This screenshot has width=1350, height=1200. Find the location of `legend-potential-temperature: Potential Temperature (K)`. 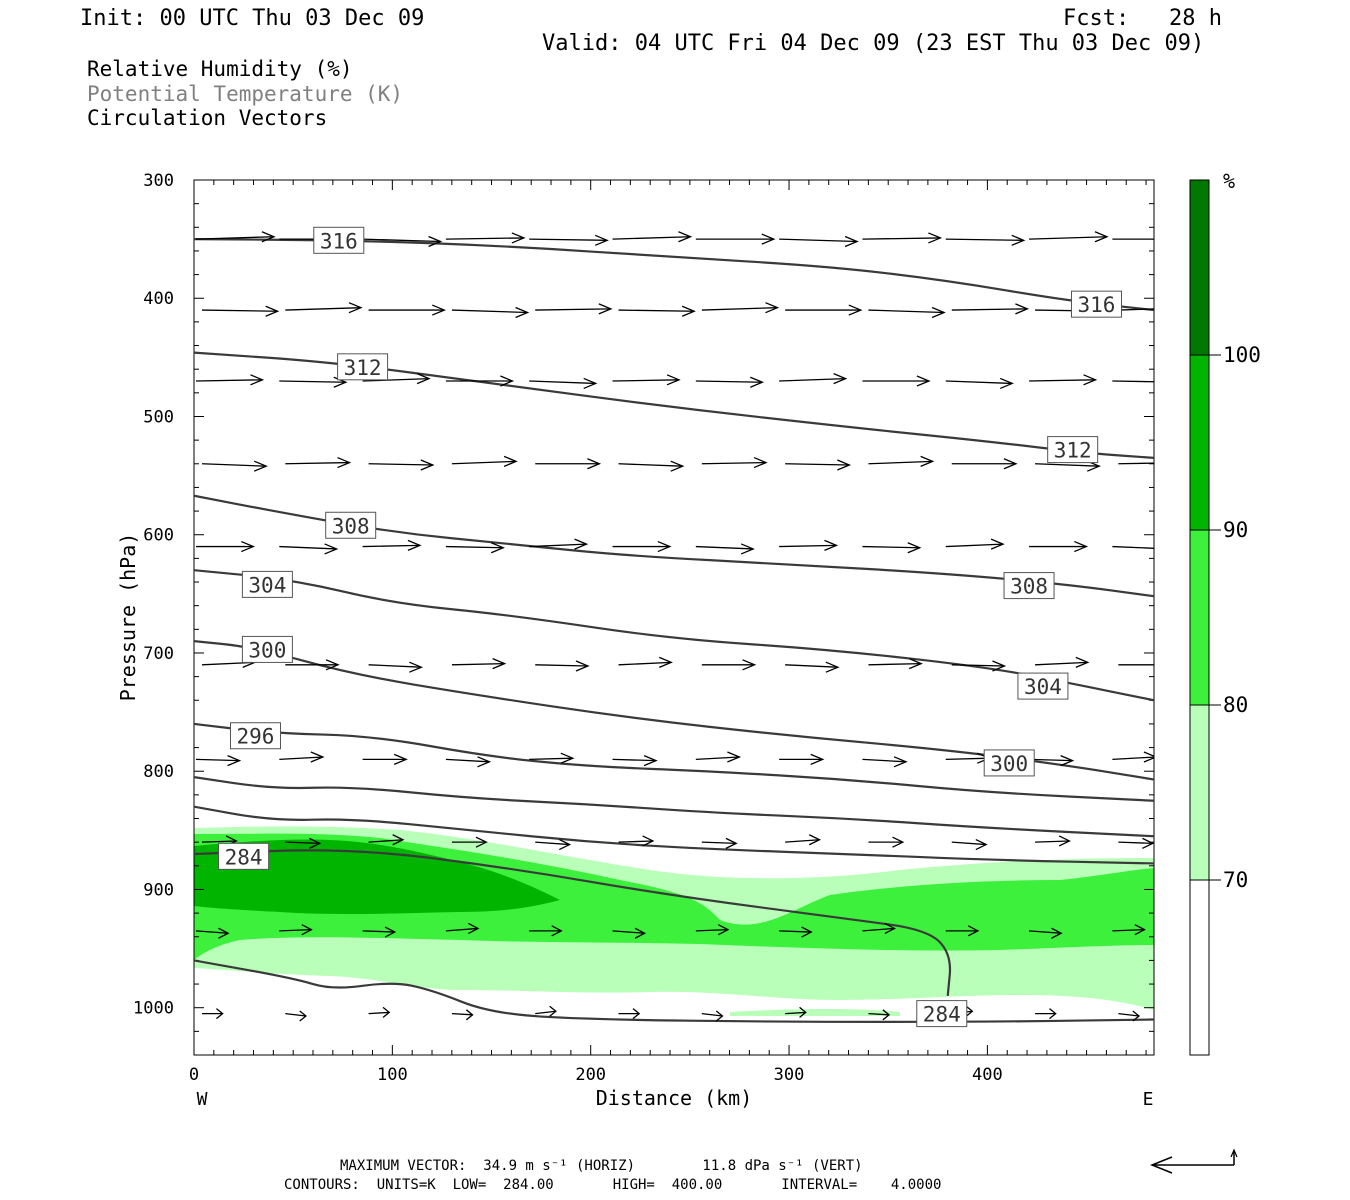

legend-potential-temperature: Potential Temperature (K) is located at coordinates (245, 94).